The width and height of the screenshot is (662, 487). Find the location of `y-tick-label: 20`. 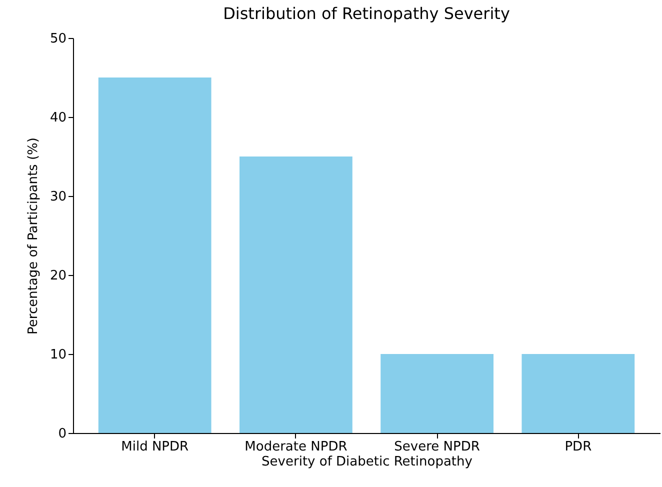

y-tick-label: 20 is located at coordinates (58, 276).